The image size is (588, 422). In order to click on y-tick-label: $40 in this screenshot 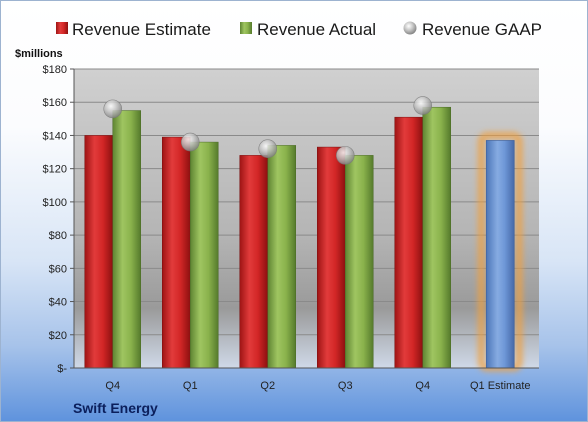, I will do `click(58, 303)`.